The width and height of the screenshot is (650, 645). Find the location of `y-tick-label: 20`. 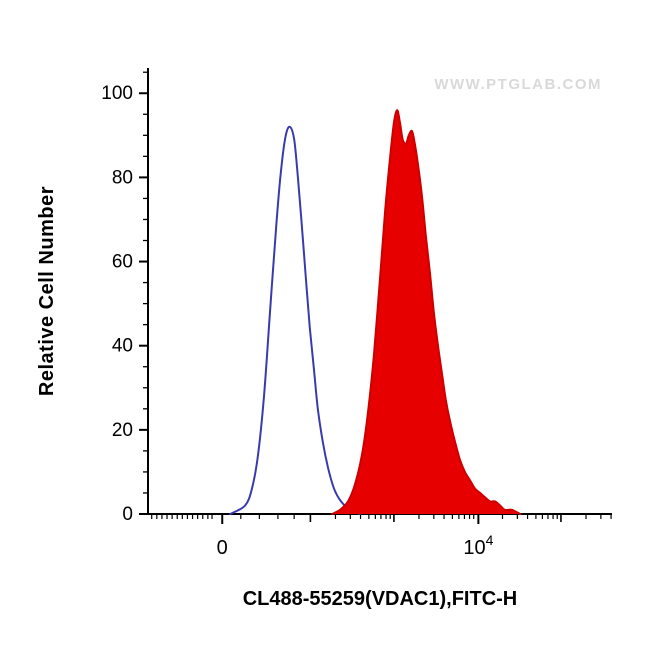

y-tick-label: 20 is located at coordinates (122, 430).